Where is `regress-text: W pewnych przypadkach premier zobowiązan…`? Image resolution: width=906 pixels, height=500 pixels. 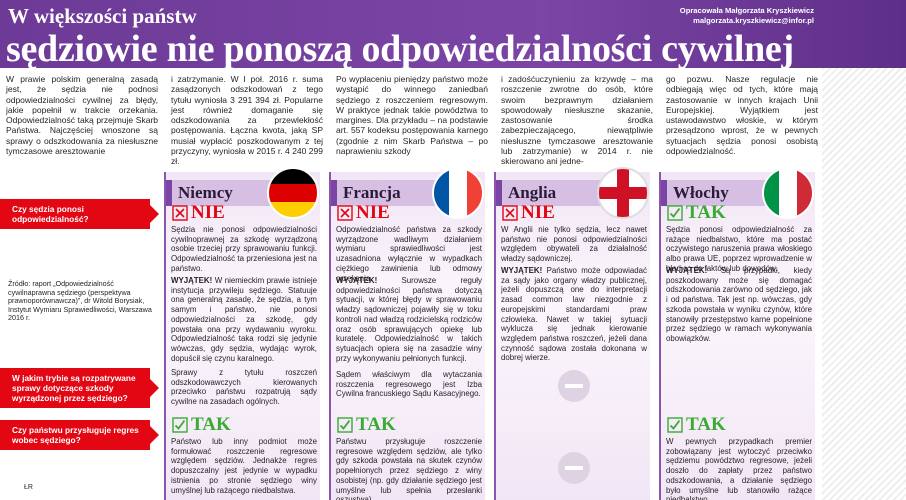 regress-text: W pewnych przypadkach premier zobowiązan… is located at coordinates (739, 468).